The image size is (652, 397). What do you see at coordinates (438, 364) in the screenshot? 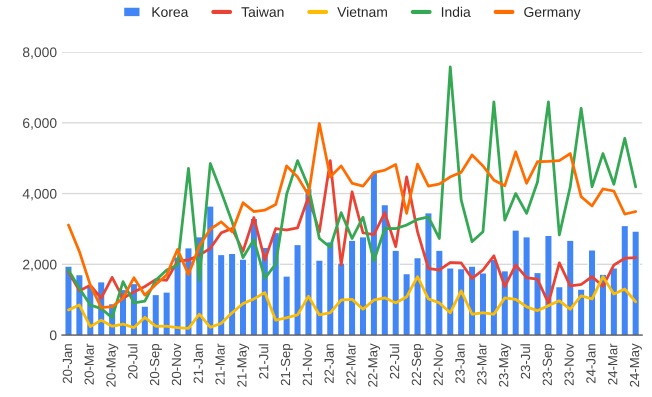
I see `x-tick-label: 22-Nov` at bounding box center [438, 364].